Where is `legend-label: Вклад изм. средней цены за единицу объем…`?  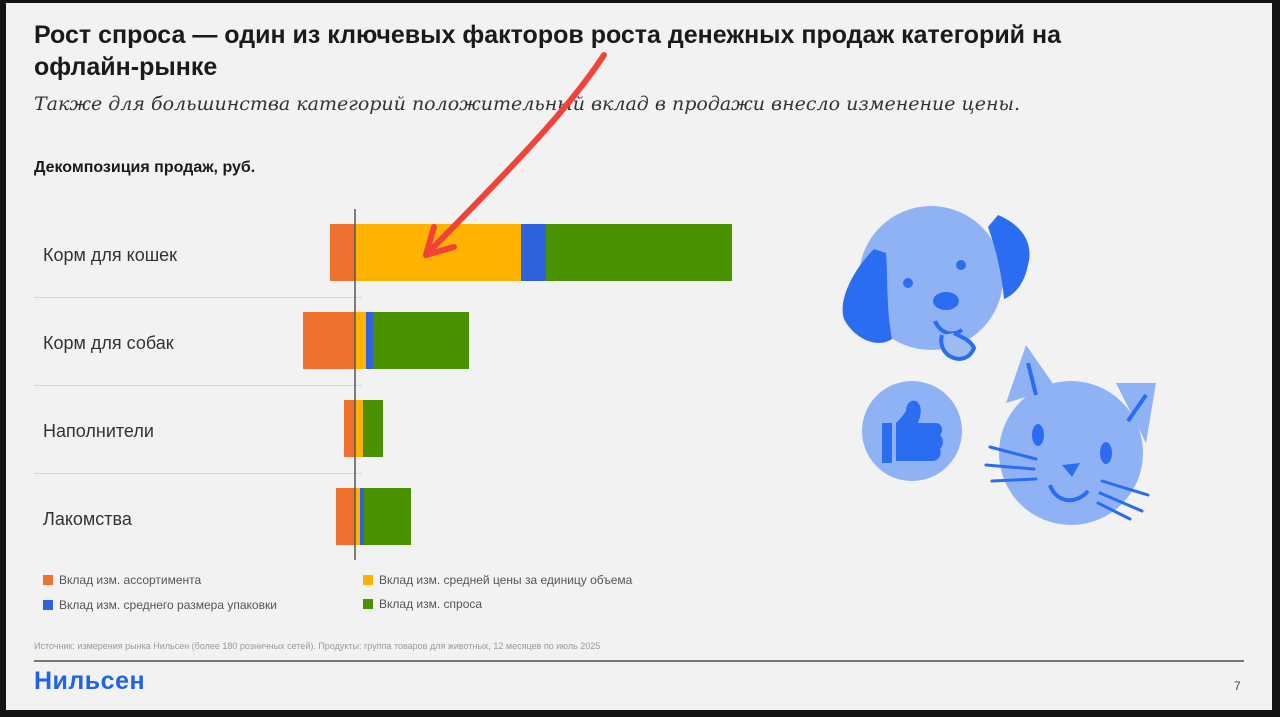
legend-label: Вклад изм. средней цены за единицу объем… is located at coordinates (506, 580).